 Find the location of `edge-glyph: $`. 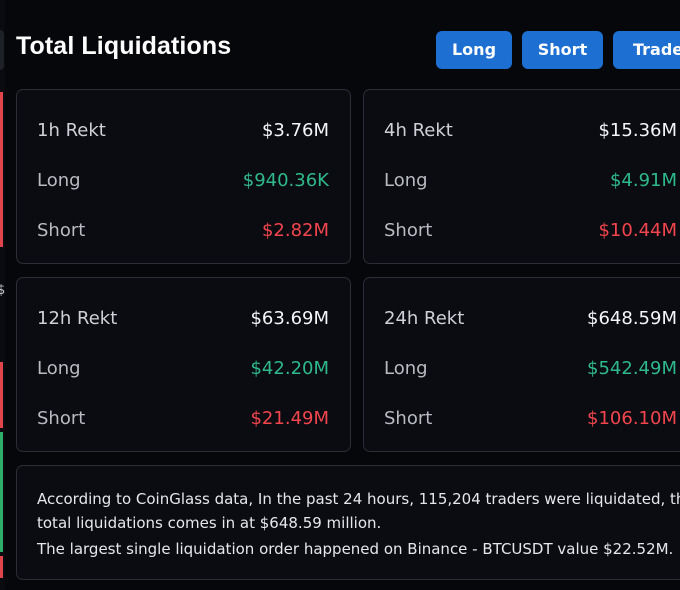

edge-glyph: $ is located at coordinates (3, 290).